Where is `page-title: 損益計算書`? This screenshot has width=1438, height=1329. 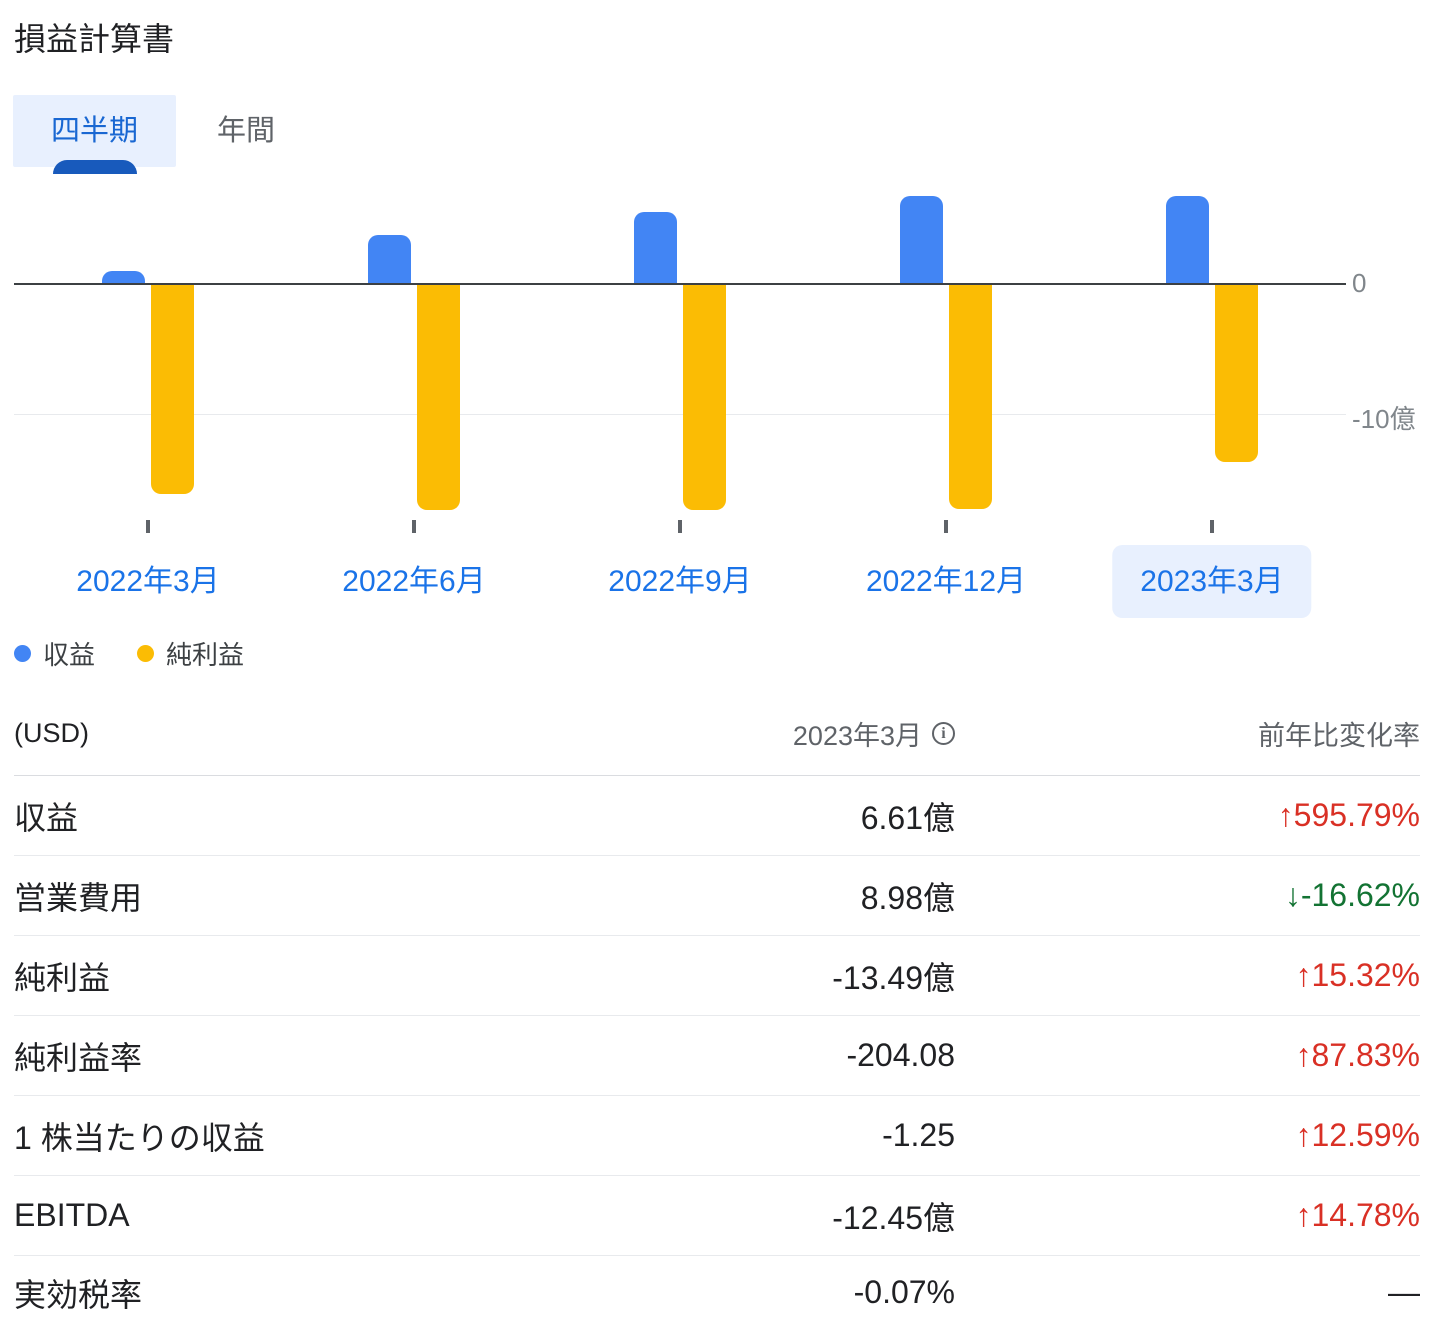 page-title: 損益計算書 is located at coordinates (94, 39).